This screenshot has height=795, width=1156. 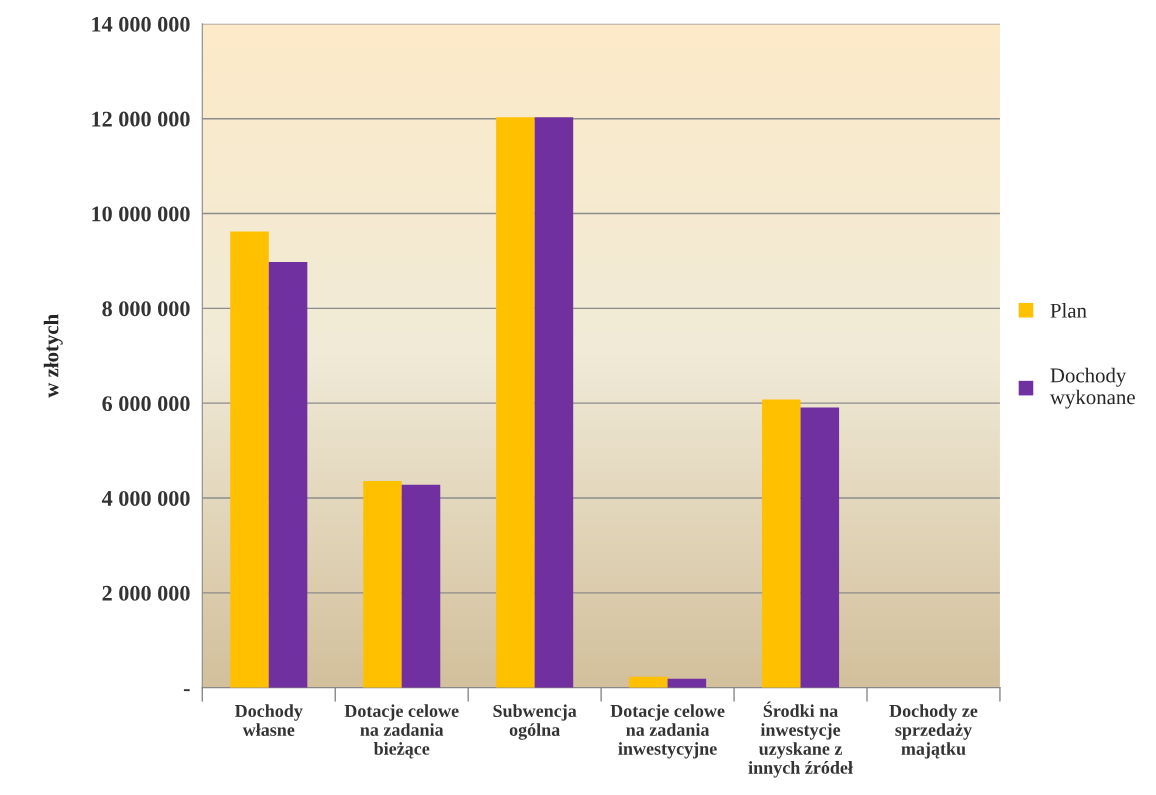 What do you see at coordinates (146, 309) in the screenshot?
I see `y-tick-label: 8 000 000` at bounding box center [146, 309].